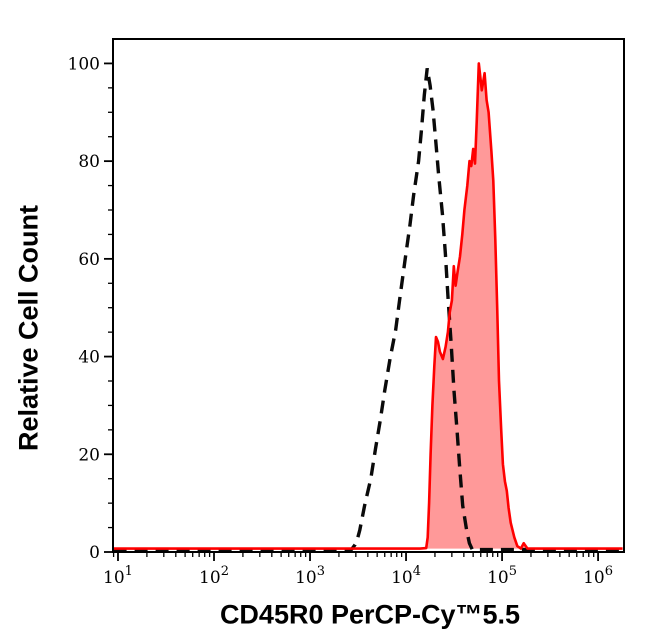 This screenshot has width=646, height=641. What do you see at coordinates (310, 576) in the screenshot?
I see `x-tick-label: 10³` at bounding box center [310, 576].